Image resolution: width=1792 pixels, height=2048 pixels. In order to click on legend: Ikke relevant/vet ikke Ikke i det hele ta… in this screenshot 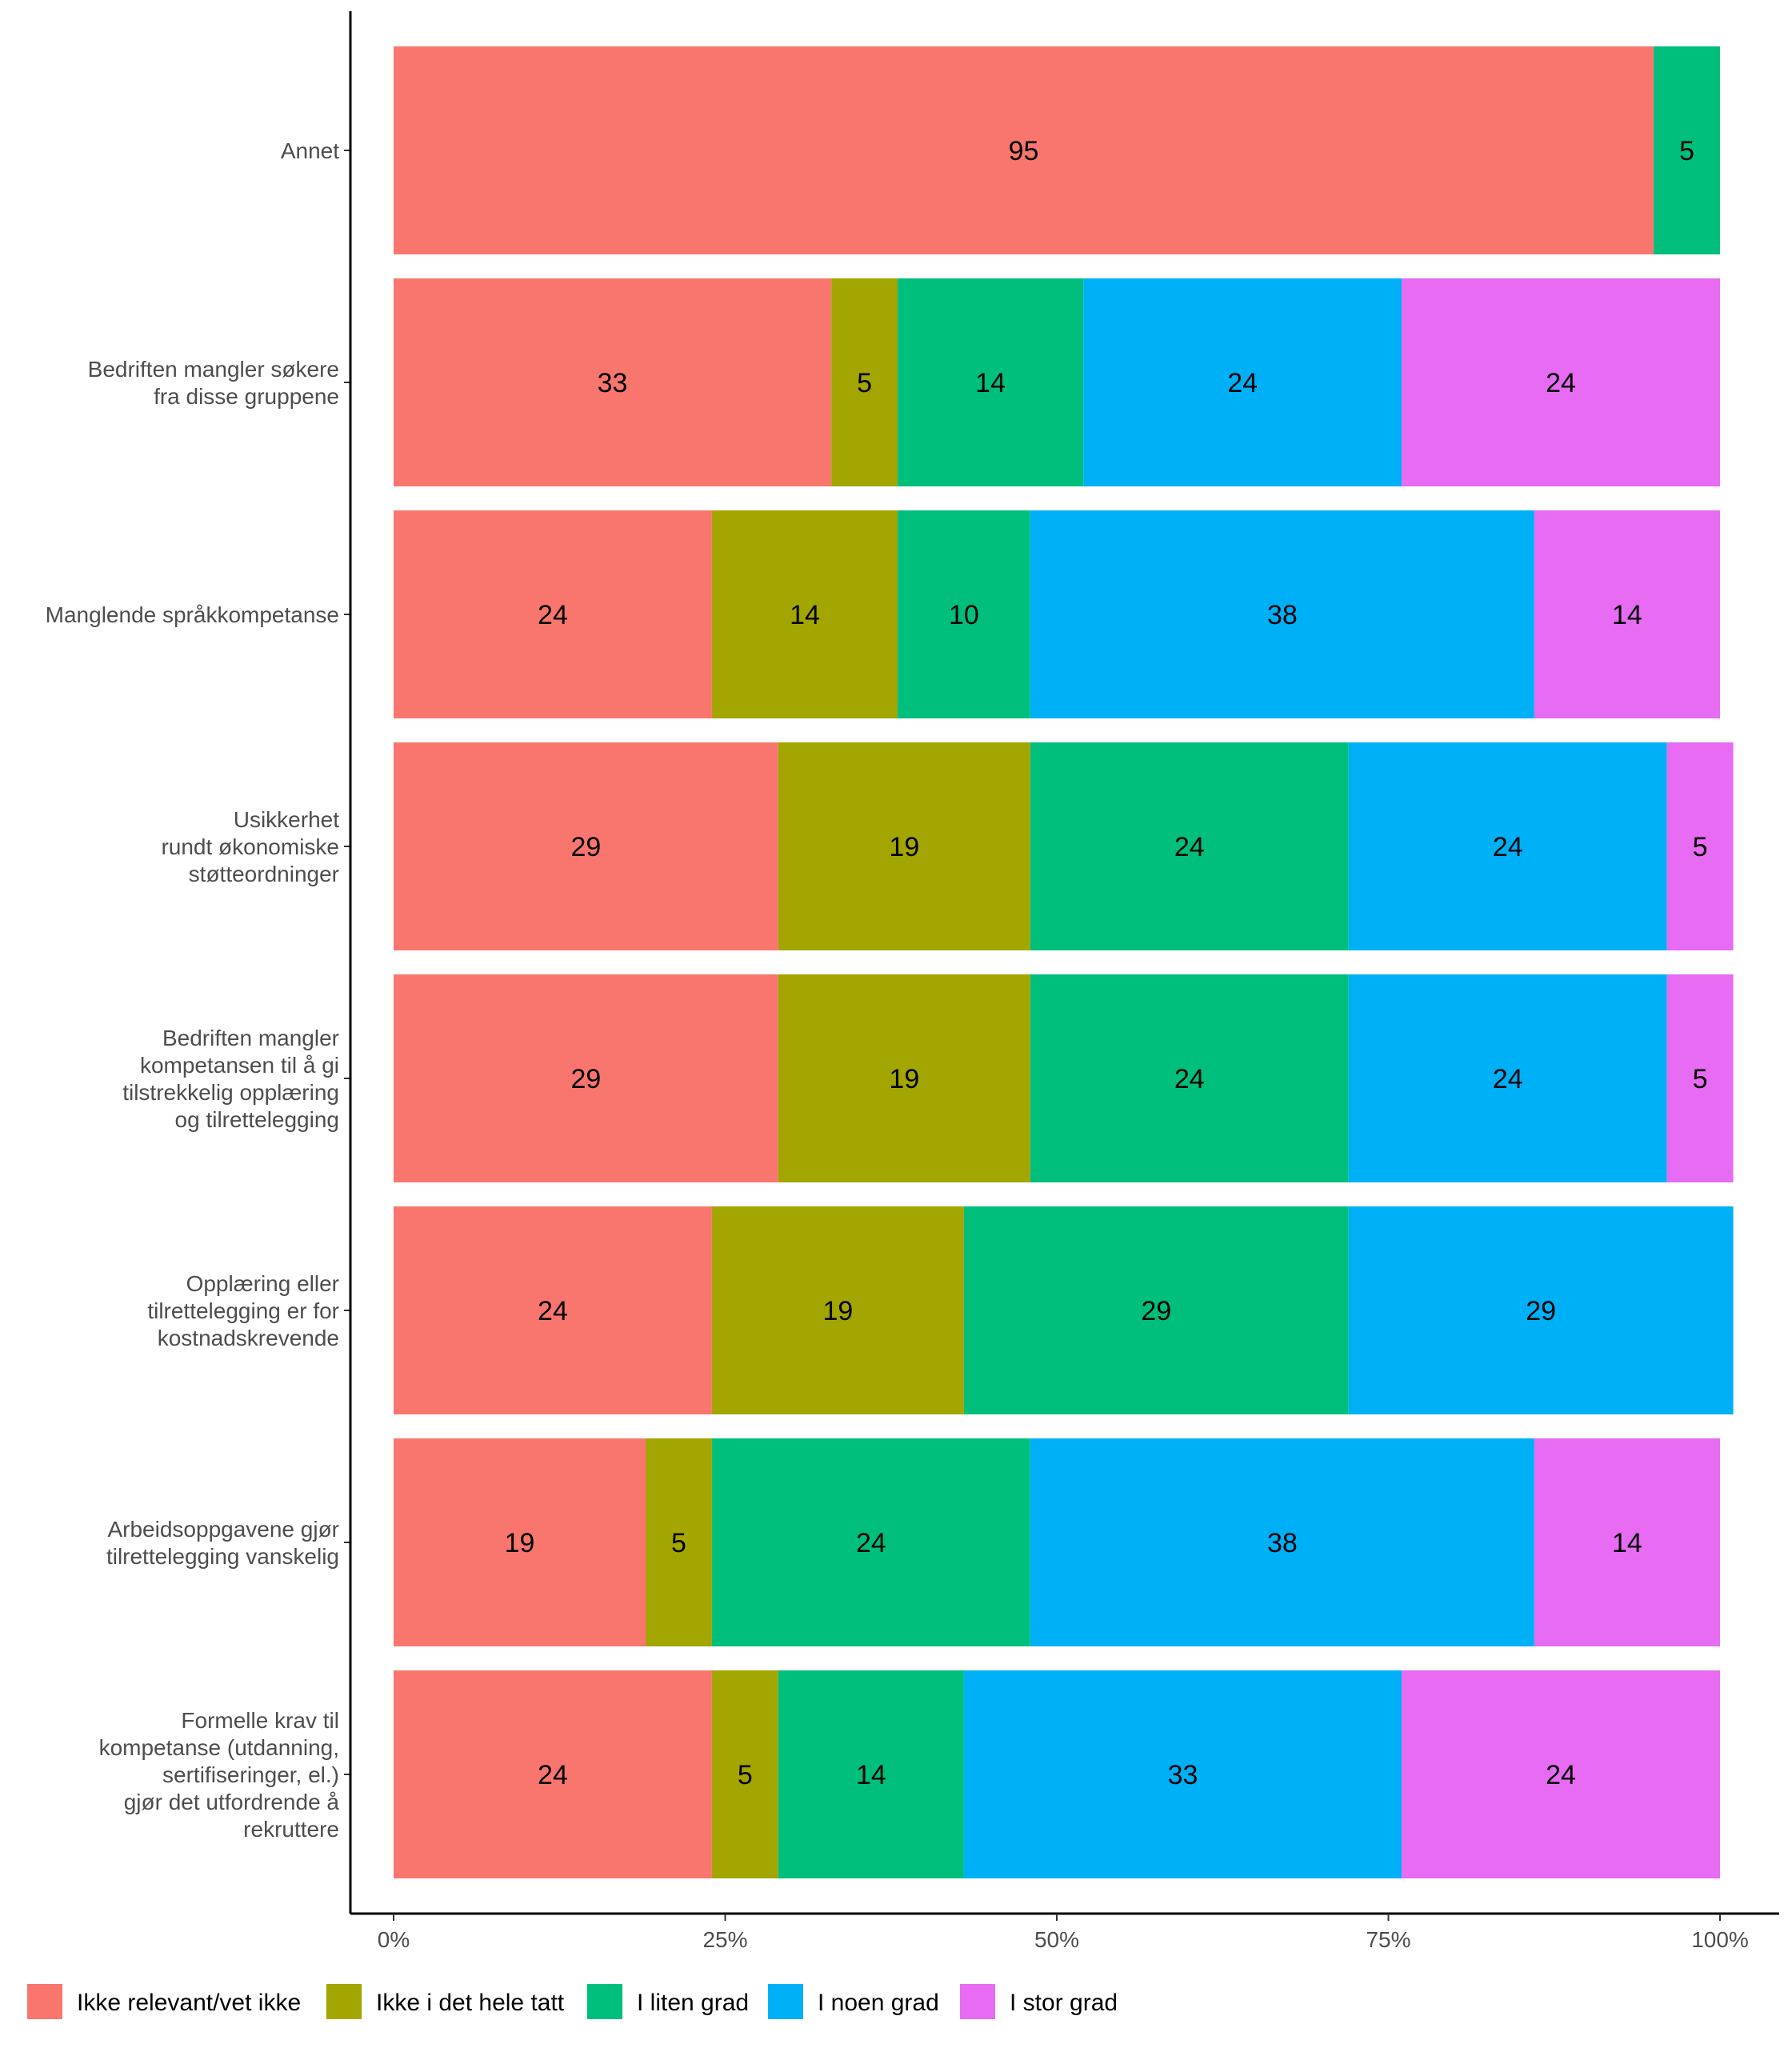, I will do `click(572, 2001)`.